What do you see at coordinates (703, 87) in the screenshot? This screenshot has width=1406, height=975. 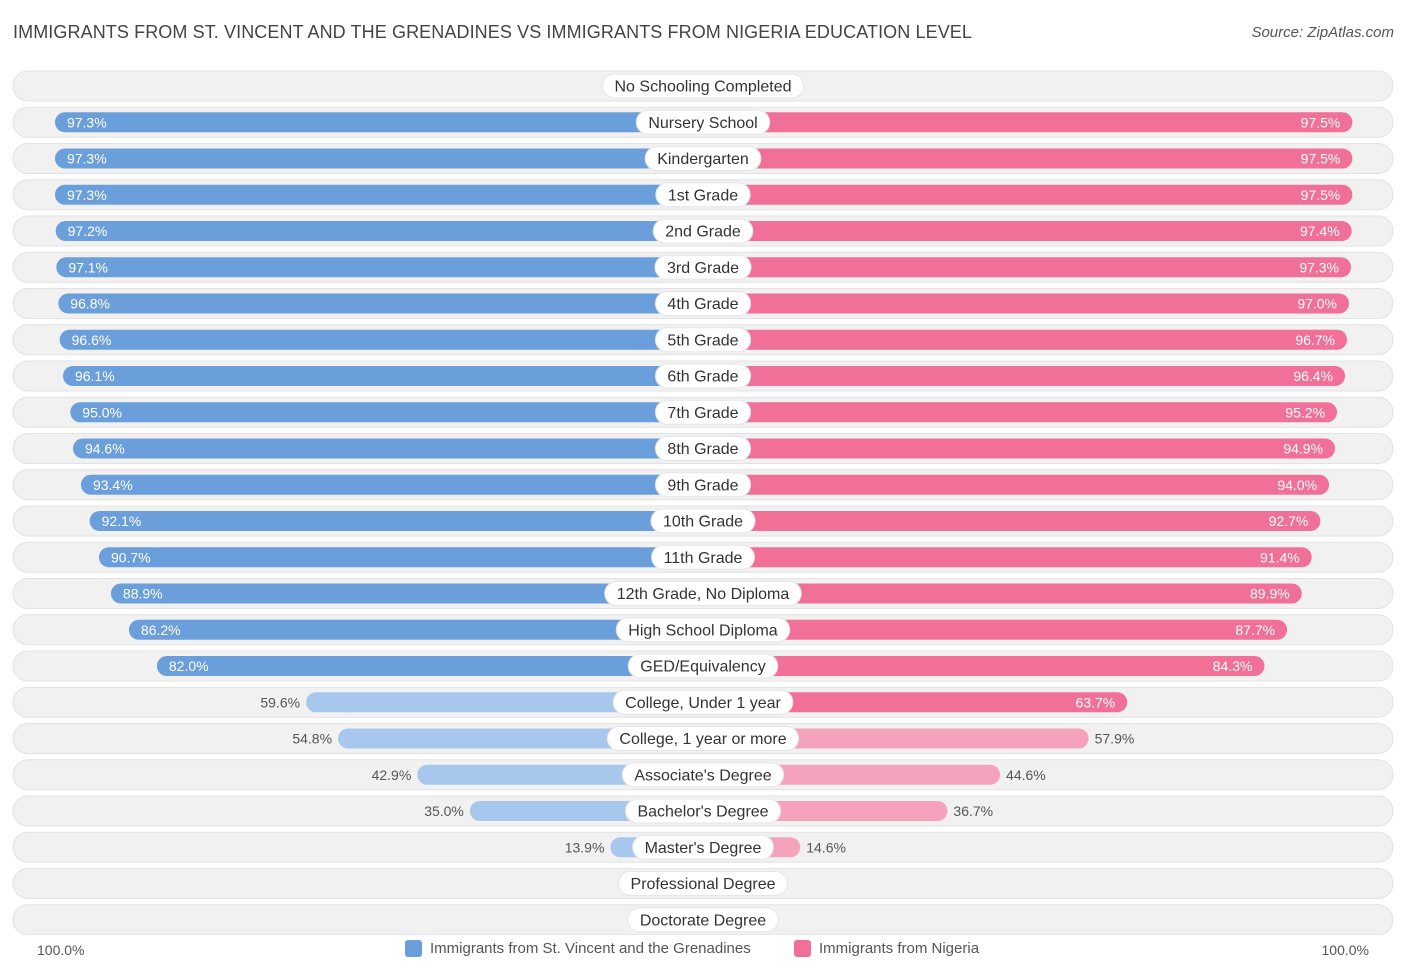 I see `category-label: No Schooling Completed` at bounding box center [703, 87].